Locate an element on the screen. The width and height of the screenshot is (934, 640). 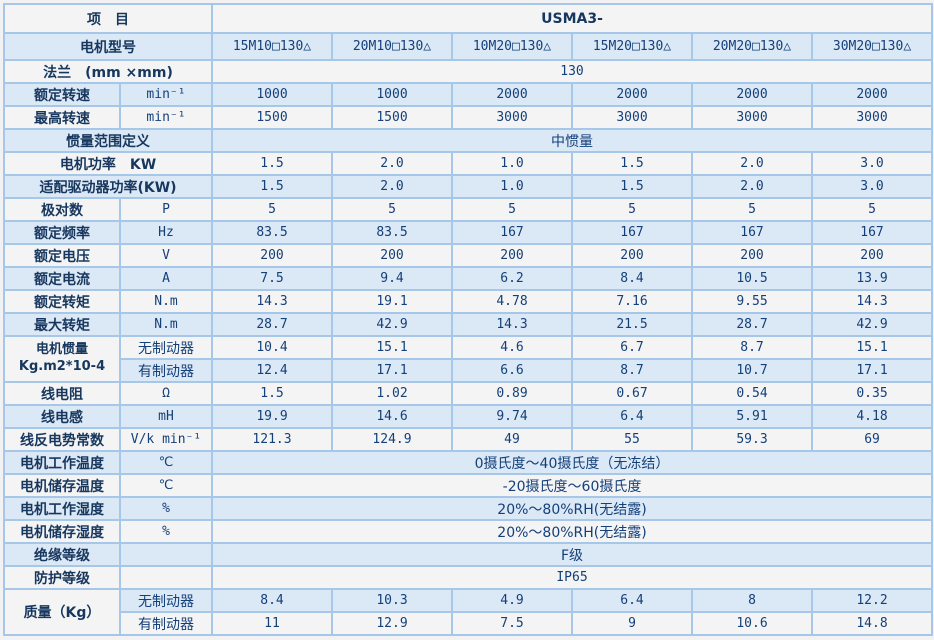
row-max-torque: 最大转矩 N.m 28.7 42.9 14.3 21.5 28.7 42.9 is located at coordinates (468, 324).